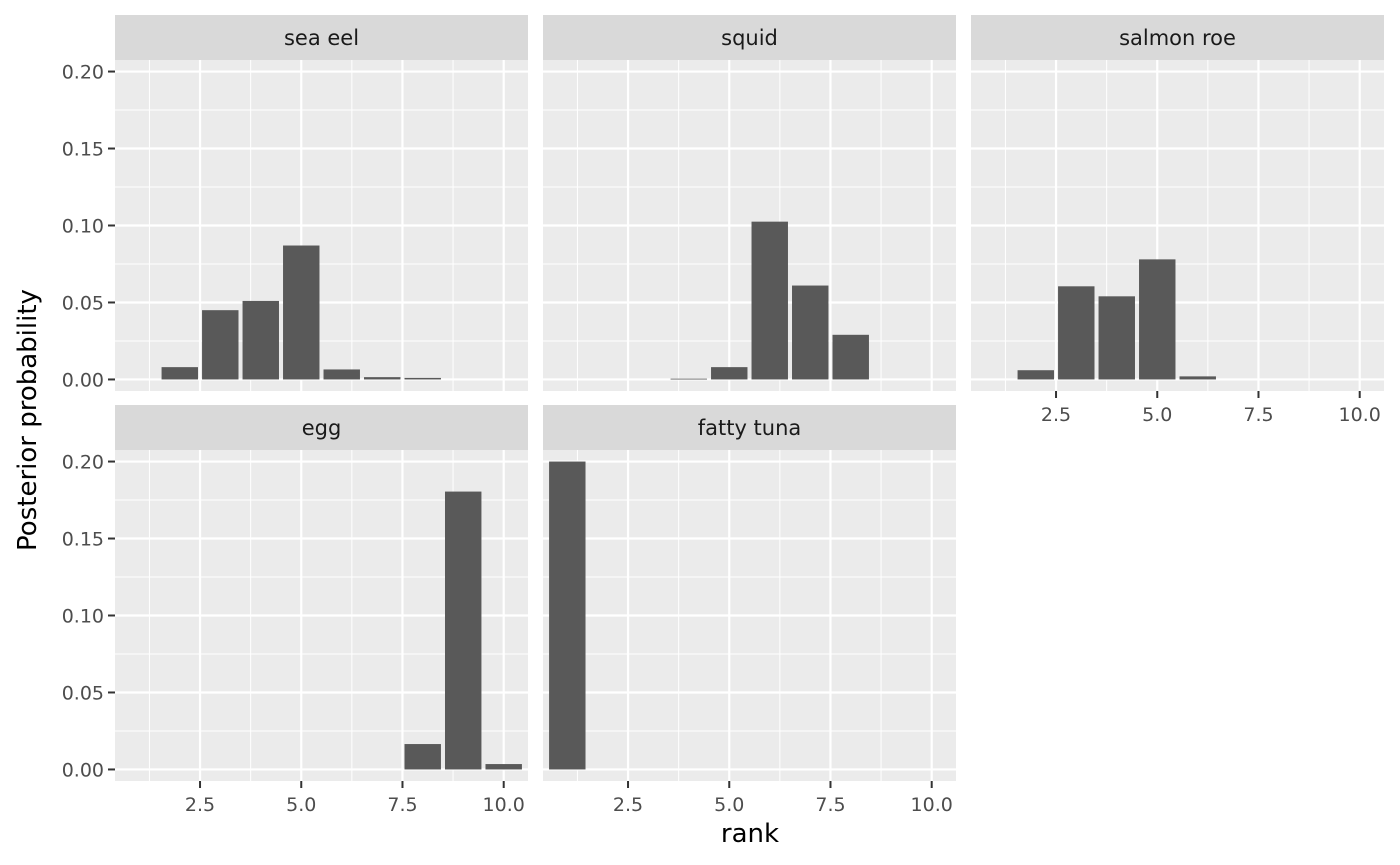 The height and width of the screenshot is (865, 1400). I want to click on facet-strip-salmon-roe, so click(1177, 37).